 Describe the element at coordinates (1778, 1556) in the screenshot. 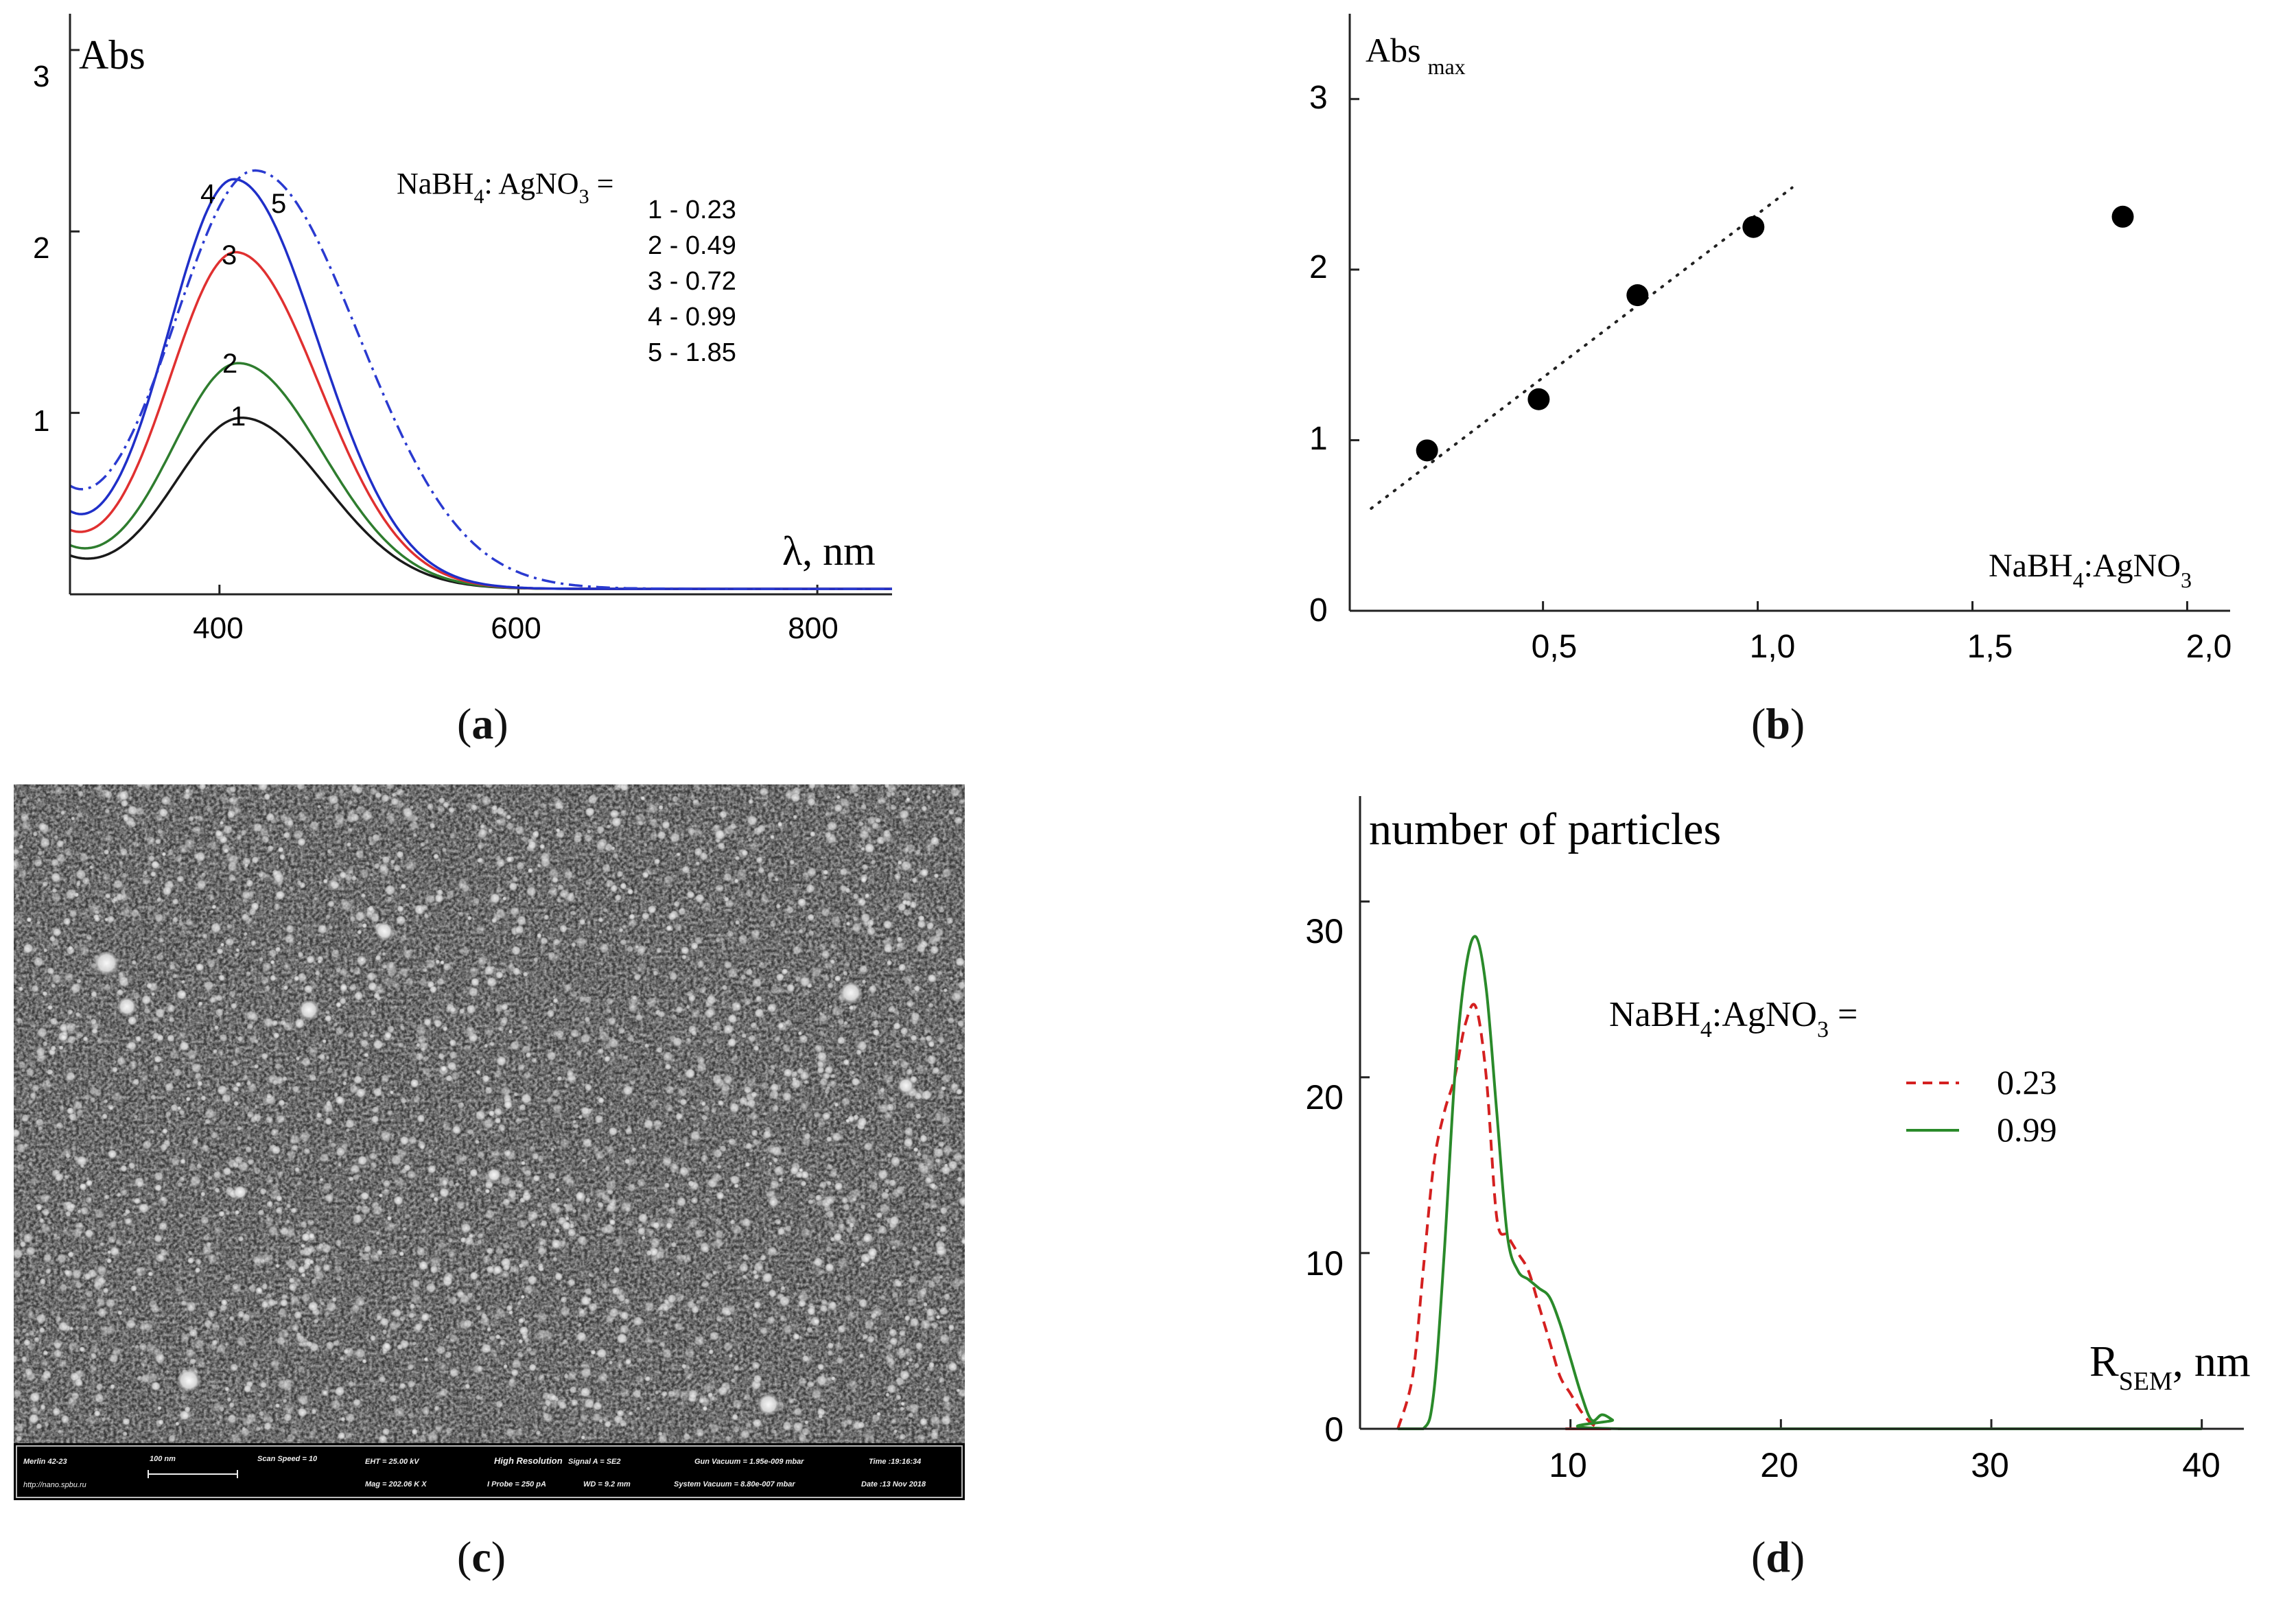

I see `caption-d: (d)` at that location.